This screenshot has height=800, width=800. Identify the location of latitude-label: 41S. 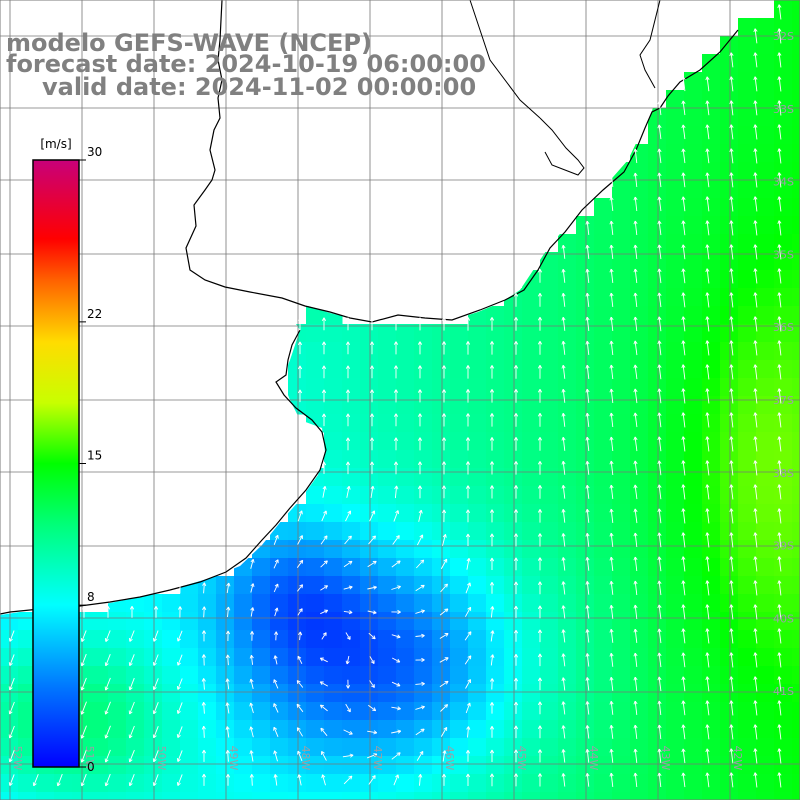
(783, 691).